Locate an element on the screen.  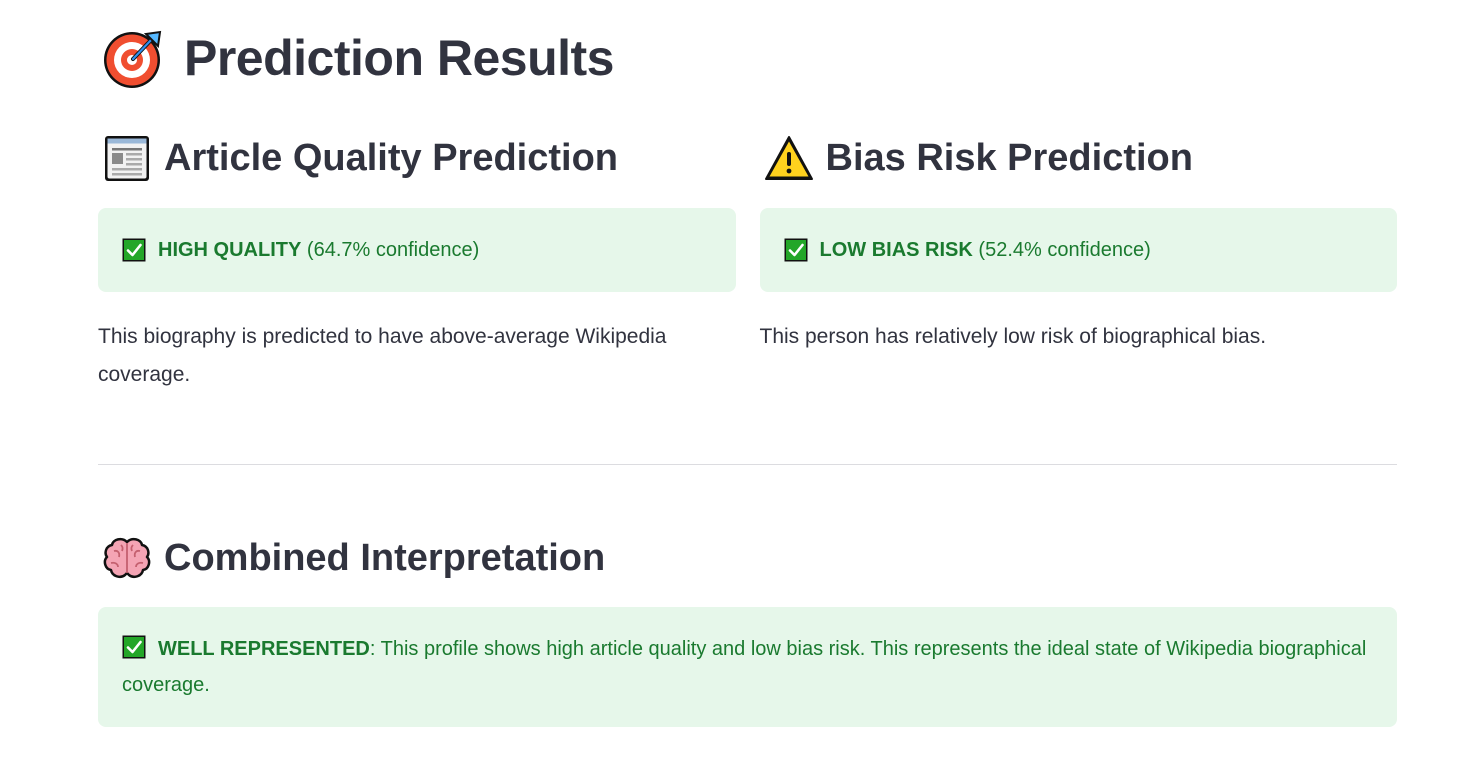
bias-confidence: (52.4% confidence) is located at coordinates (1064, 249).